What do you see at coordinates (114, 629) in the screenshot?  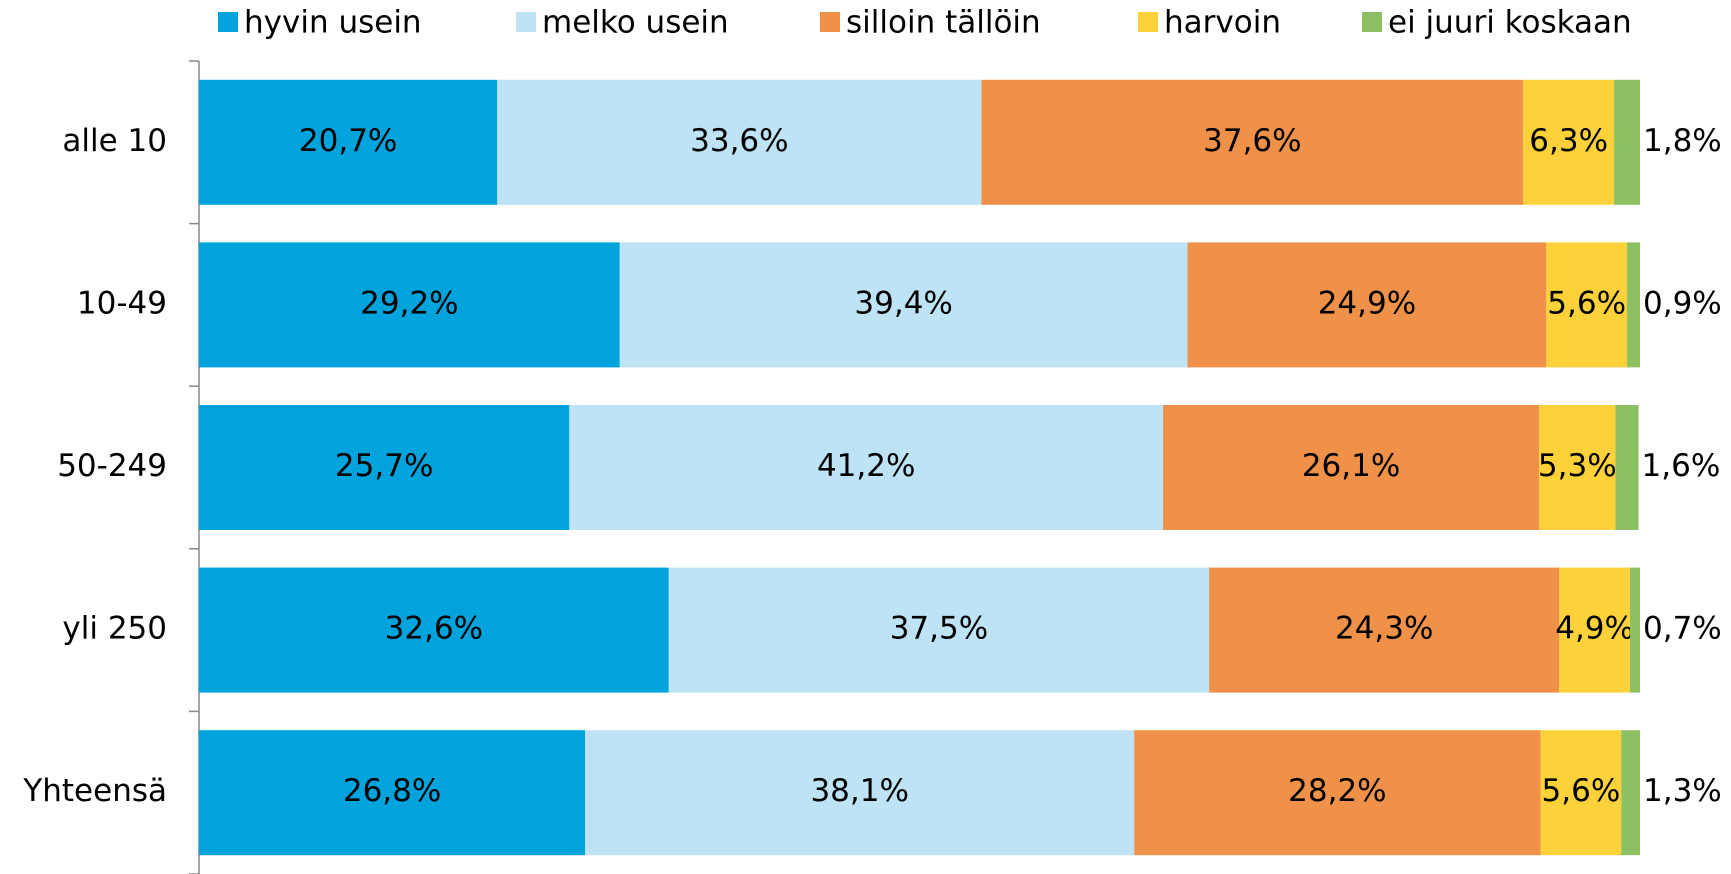 I see `y-tick-label: yli 250` at bounding box center [114, 629].